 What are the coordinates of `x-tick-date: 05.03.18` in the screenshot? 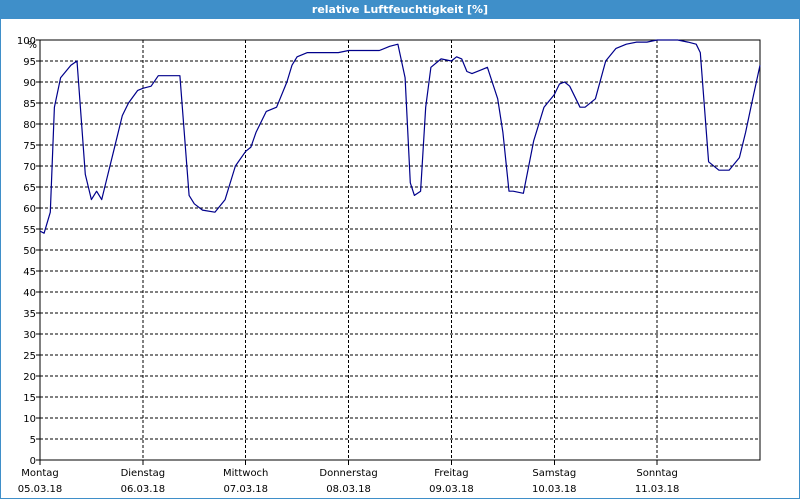 It's located at (40, 489).